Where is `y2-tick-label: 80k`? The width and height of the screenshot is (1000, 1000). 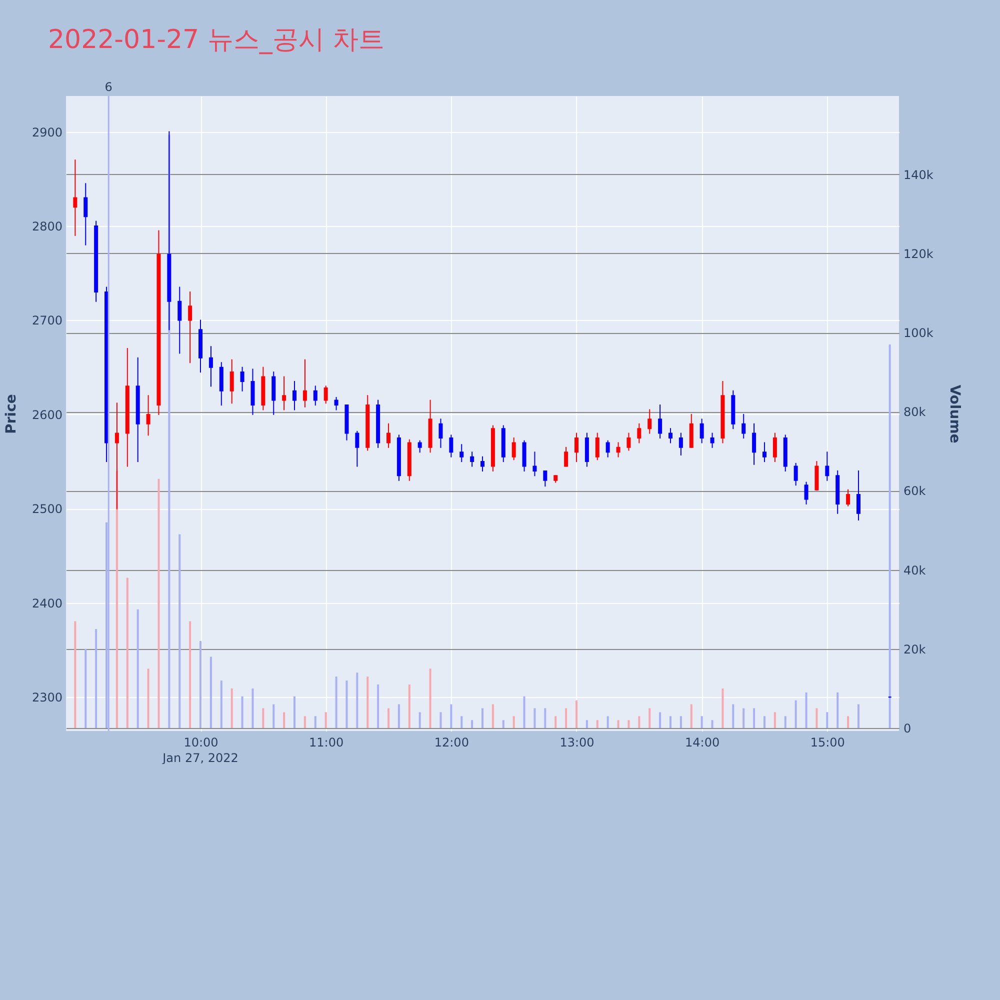 y2-tick-label: 80k is located at coordinates (915, 412).